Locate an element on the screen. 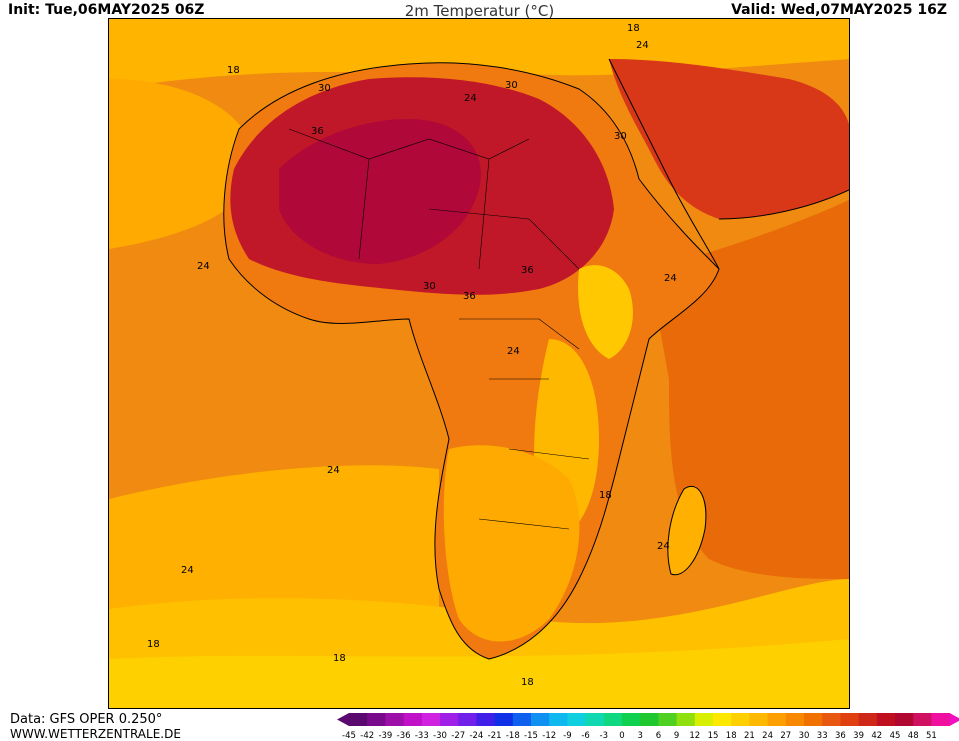 This screenshot has height=741, width=959. legend-tick-label: 3 is located at coordinates (639, 736).